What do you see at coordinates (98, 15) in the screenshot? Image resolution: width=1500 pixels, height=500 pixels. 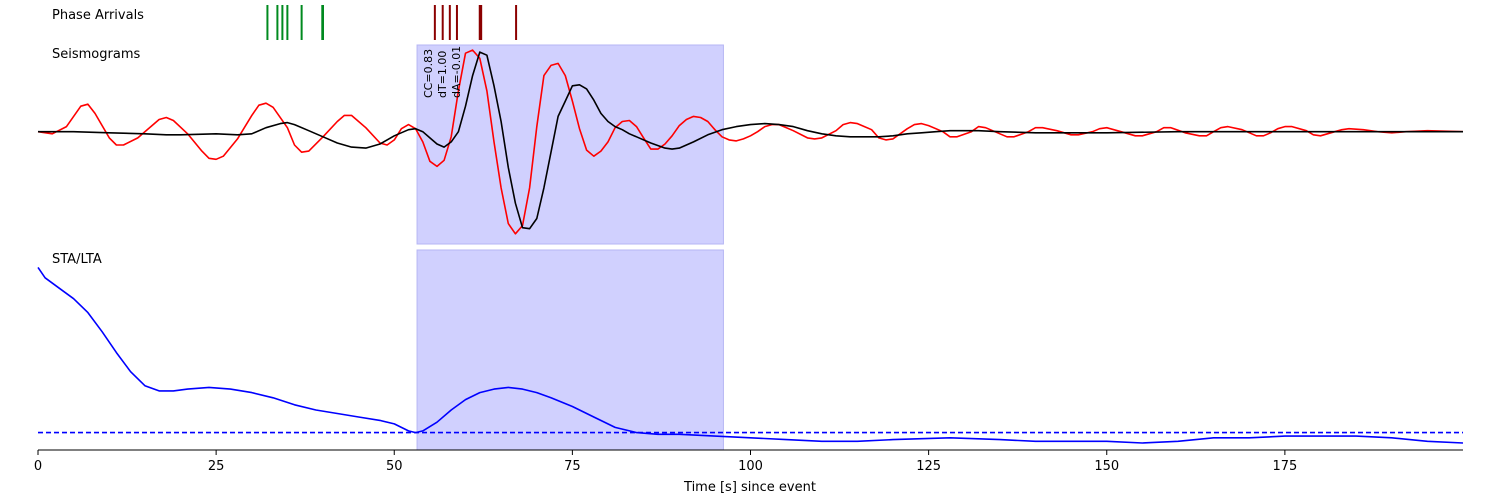 I see `phase-arrivals-title: Phase Arrivals` at bounding box center [98, 15].